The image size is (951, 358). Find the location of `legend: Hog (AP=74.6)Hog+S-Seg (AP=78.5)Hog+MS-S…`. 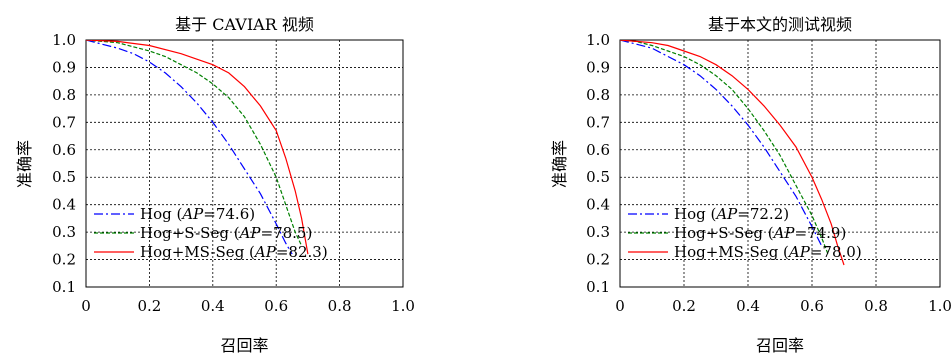

legend: Hog (AP=74.6)Hog+S-Seg (AP=78.5)Hog+MS-S… is located at coordinates (211, 233).